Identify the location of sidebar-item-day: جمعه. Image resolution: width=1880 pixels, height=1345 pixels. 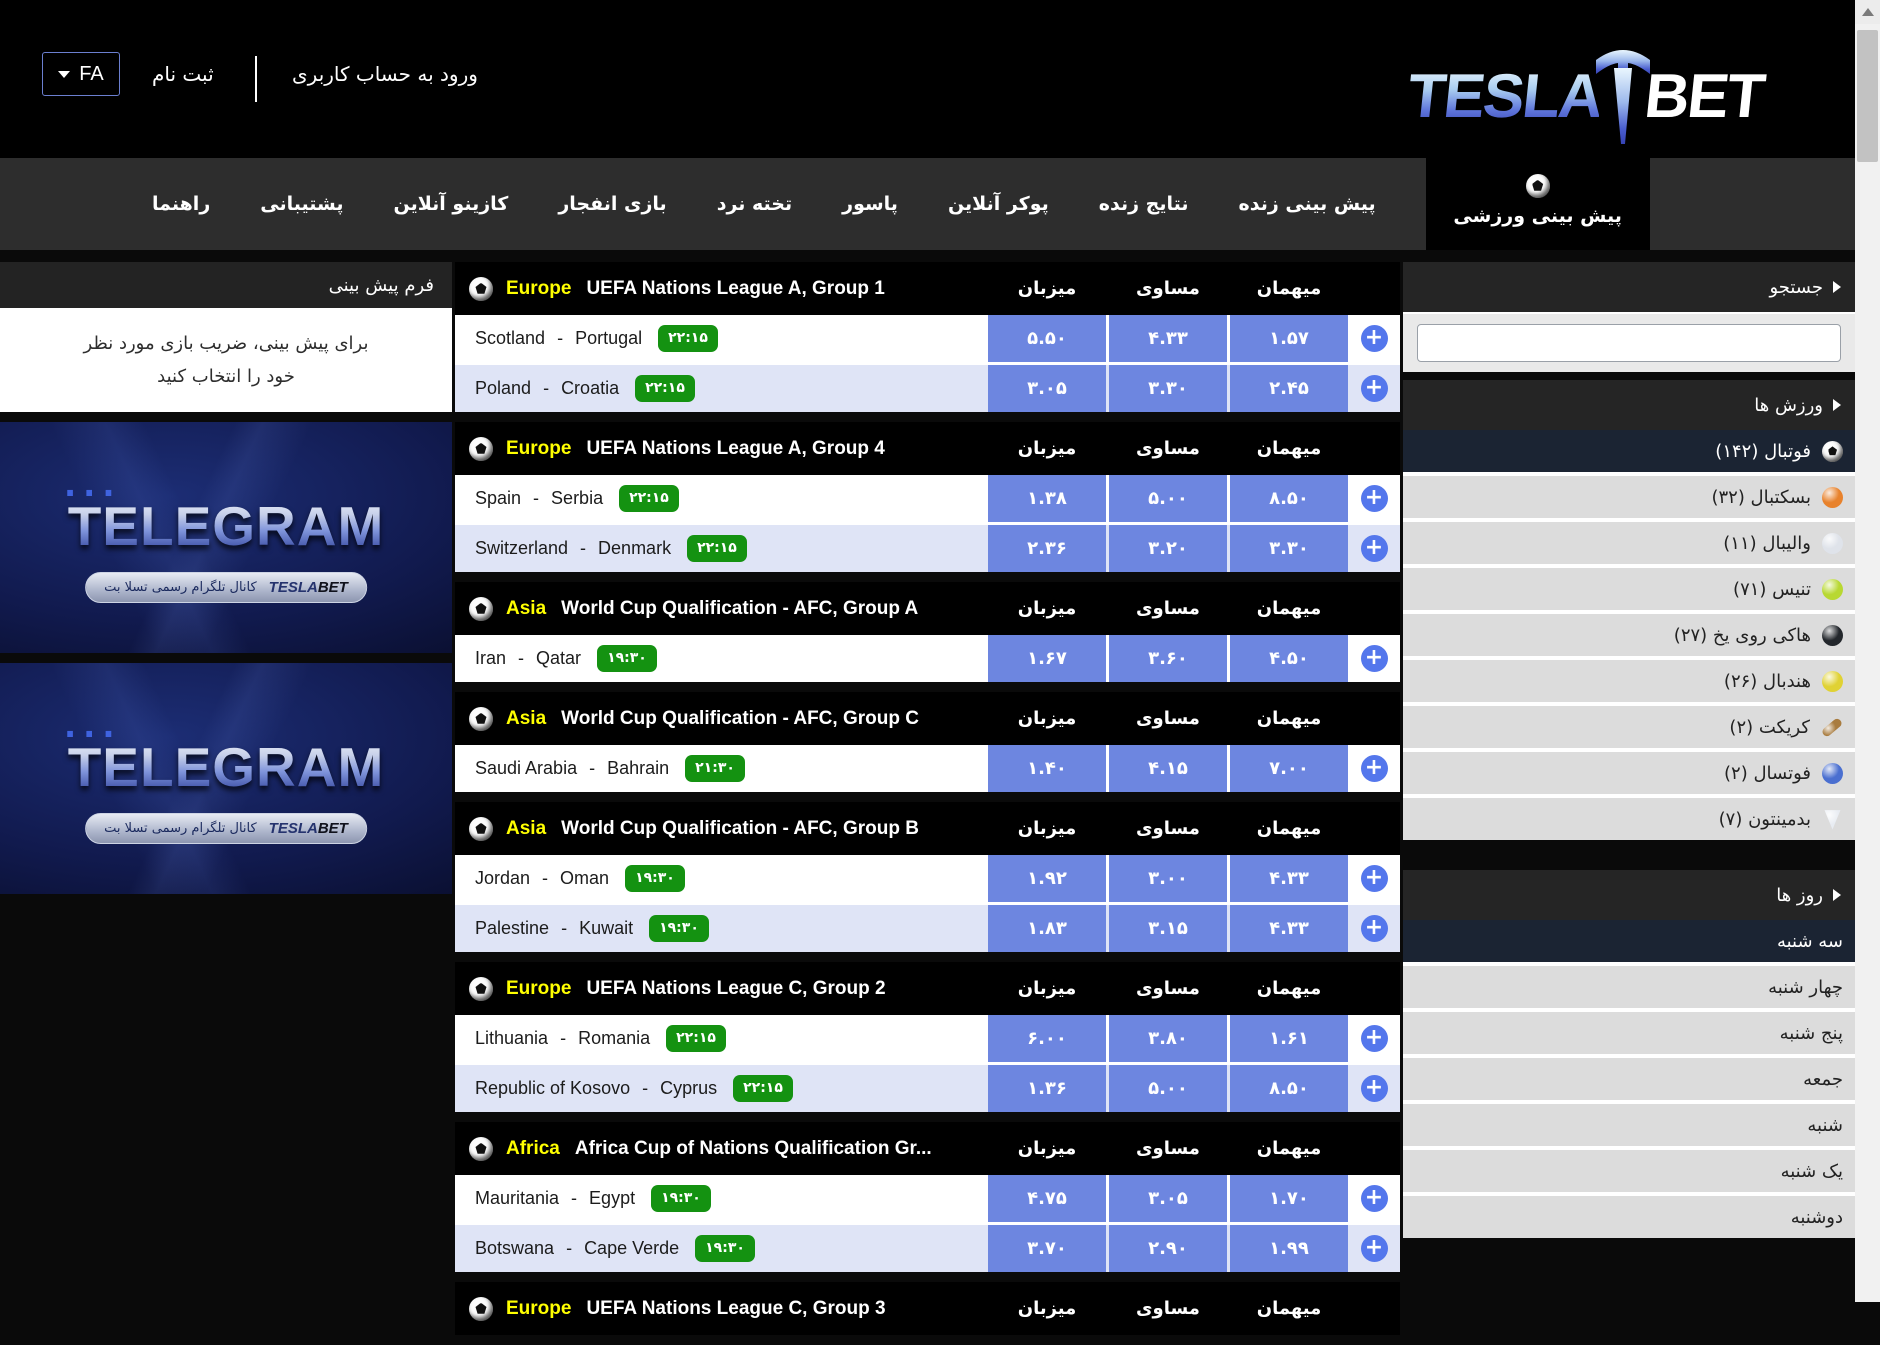
(1629, 1079).